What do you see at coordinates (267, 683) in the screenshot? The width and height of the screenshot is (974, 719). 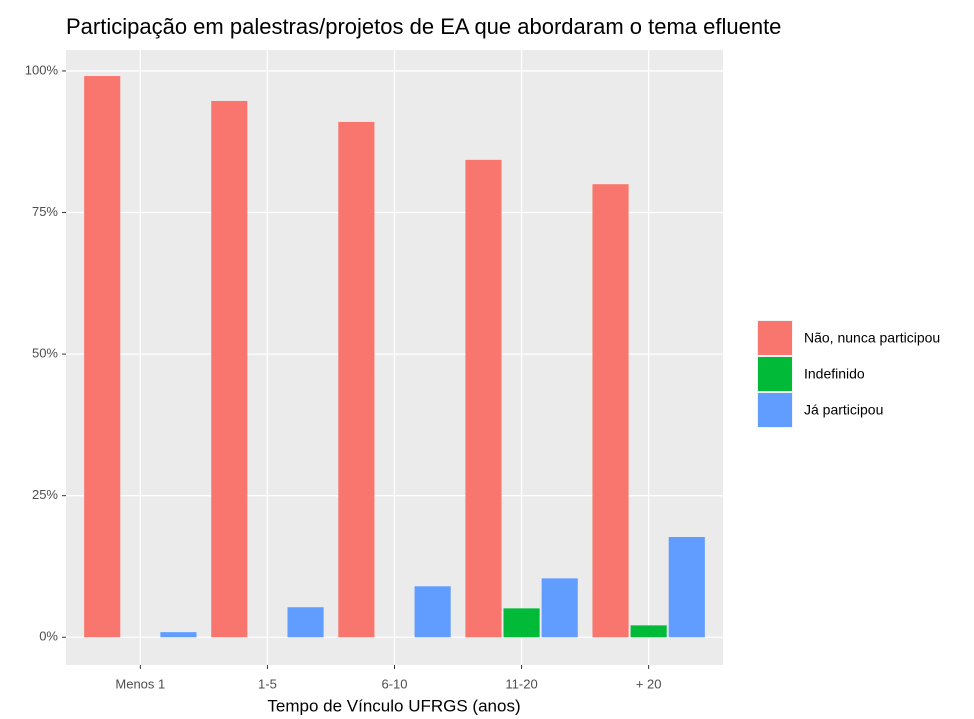 I see `x-tick-label: 1-5` at bounding box center [267, 683].